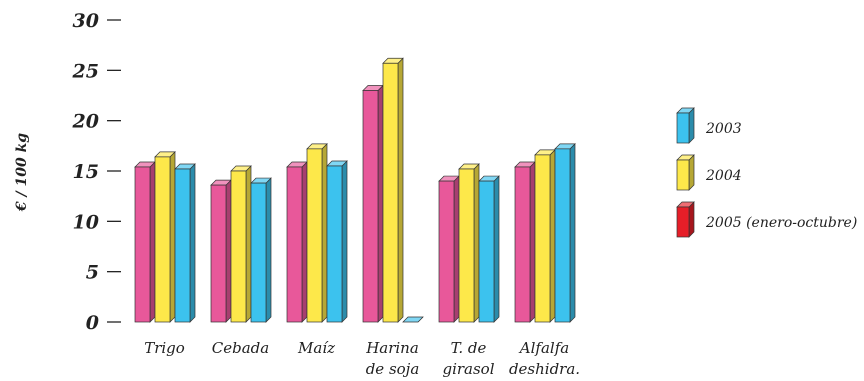 The image size is (864, 381). Describe the element at coordinates (92, 323) in the screenshot. I see `y-tick-label-0: 0` at that location.